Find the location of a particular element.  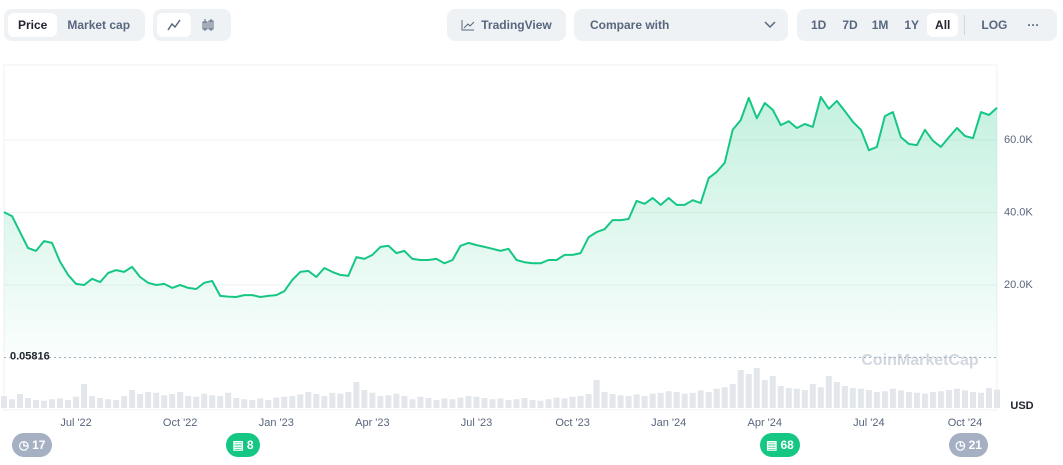

y-tick-label: 40.0K is located at coordinates (1018, 212).